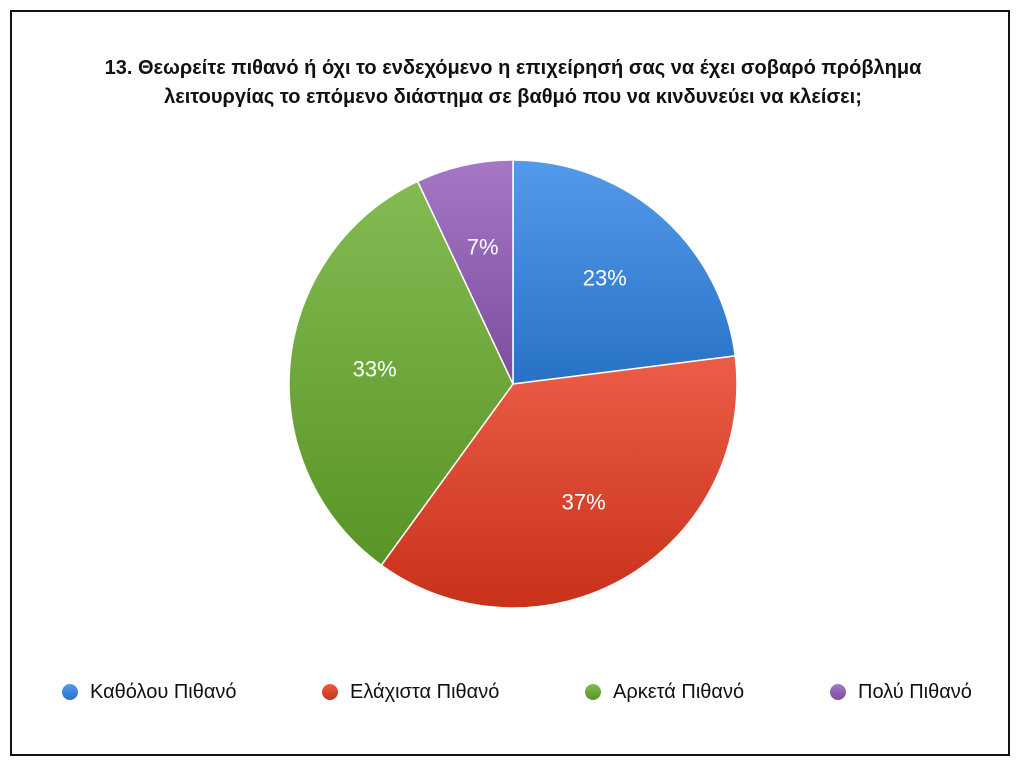 The height and width of the screenshot is (771, 1024). Describe the element at coordinates (375, 369) in the screenshot. I see `slice-percent-label: 33%` at that location.